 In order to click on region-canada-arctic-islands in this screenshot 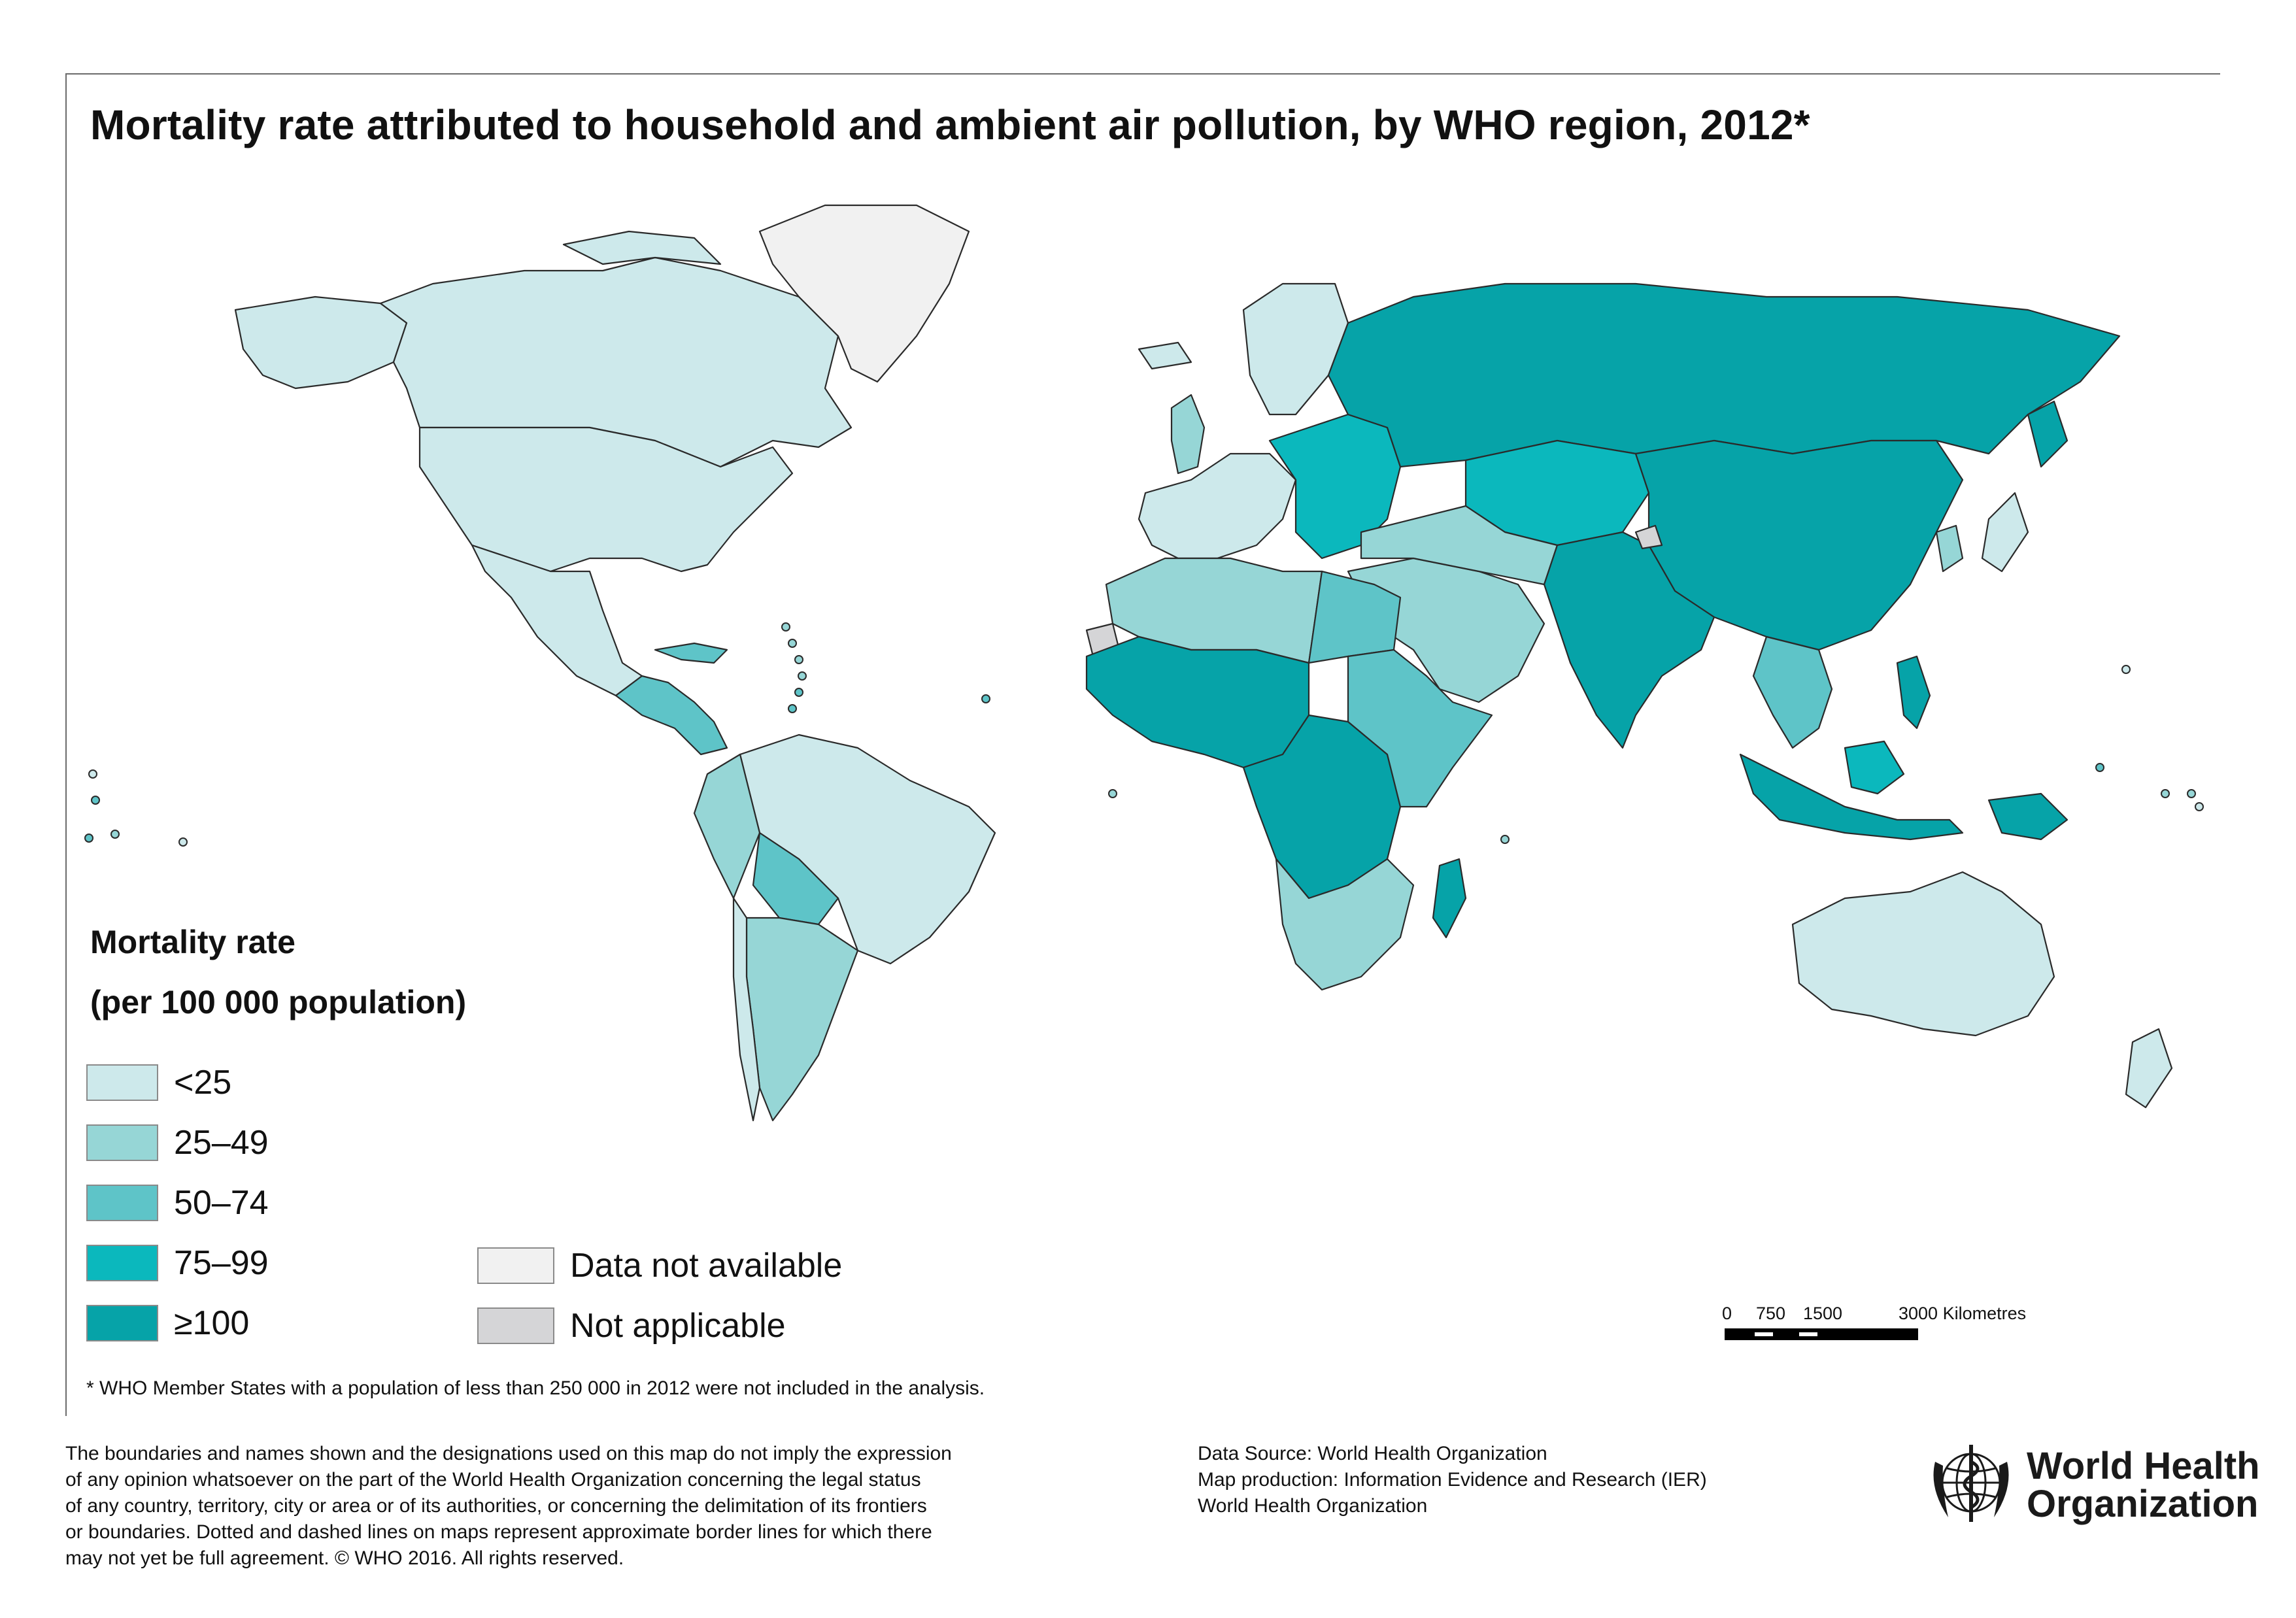, I will do `click(642, 247)`.